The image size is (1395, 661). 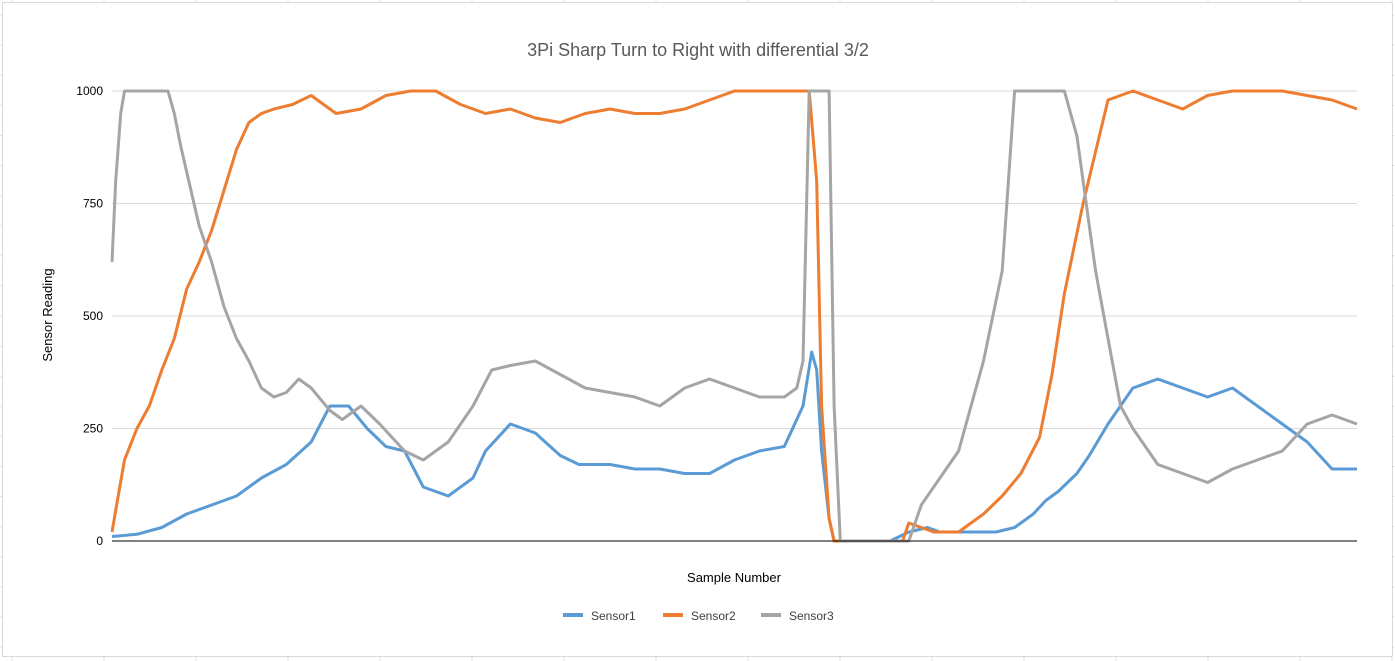 I want to click on y-tick-label: 250, so click(x=93, y=429).